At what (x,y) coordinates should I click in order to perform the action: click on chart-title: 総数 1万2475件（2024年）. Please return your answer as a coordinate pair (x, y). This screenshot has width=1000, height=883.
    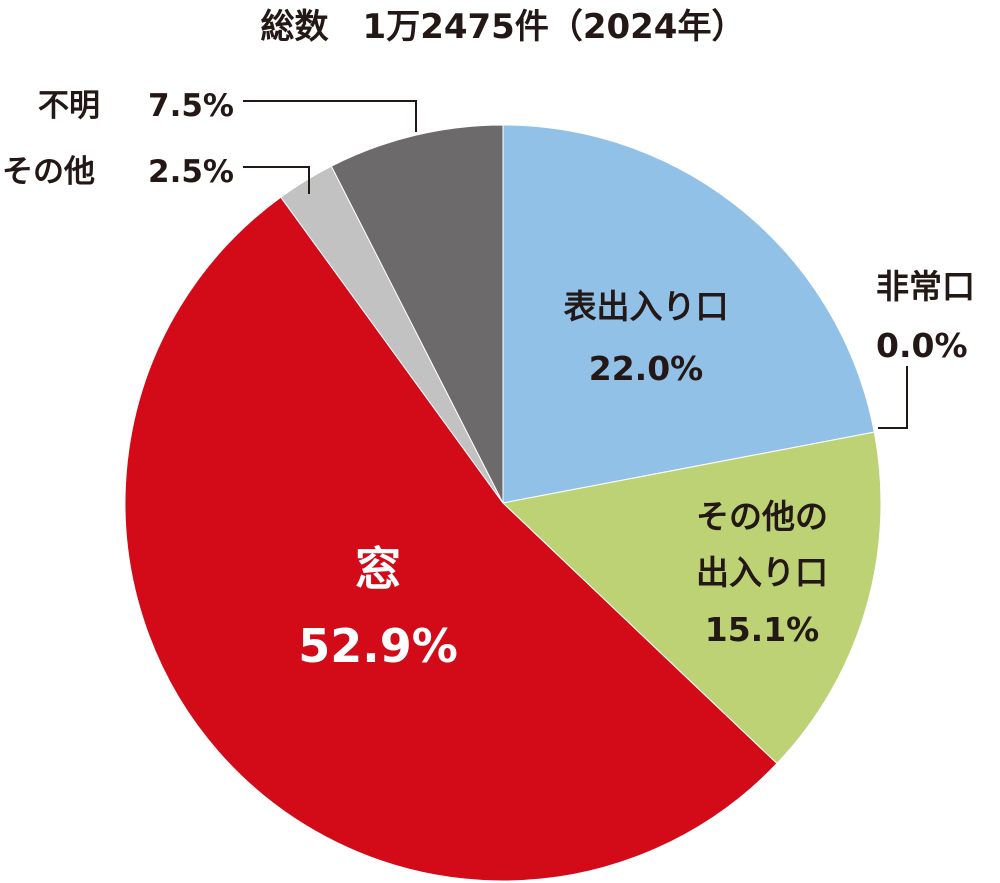
    Looking at the image, I should click on (503, 27).